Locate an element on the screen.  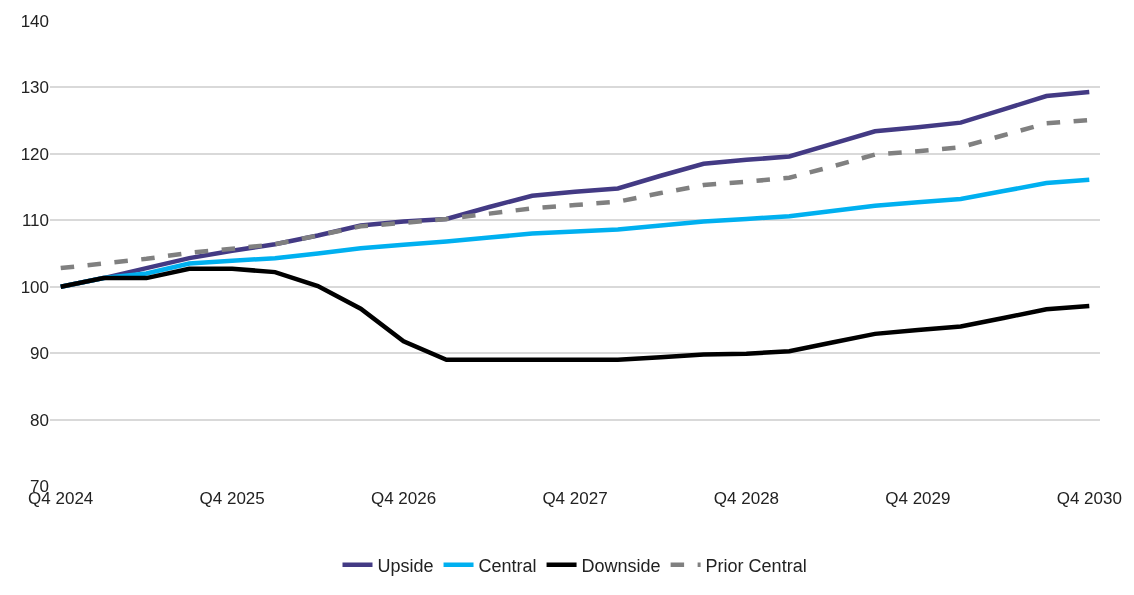
legend-label: Prior Central is located at coordinates (756, 565).